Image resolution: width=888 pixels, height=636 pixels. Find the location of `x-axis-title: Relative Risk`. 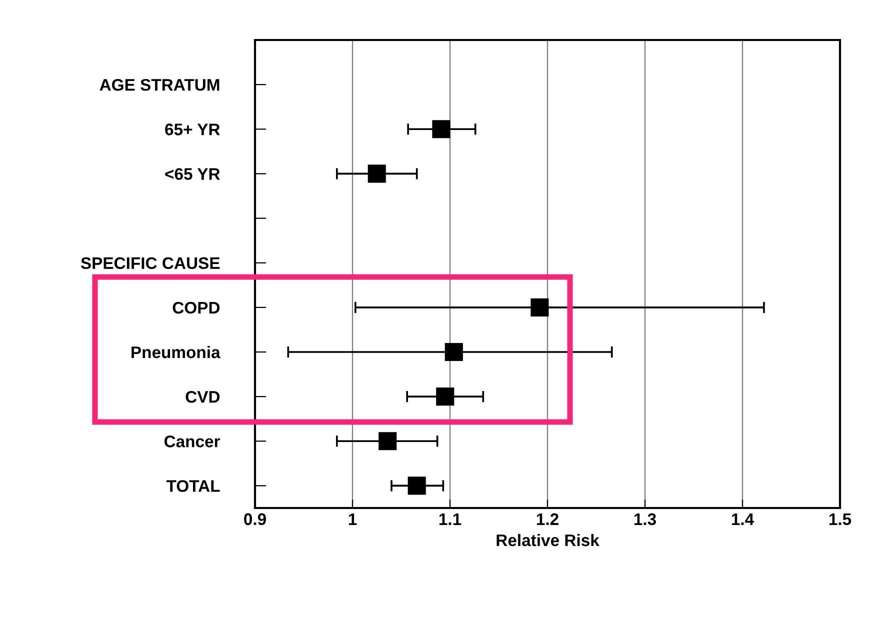

x-axis-title: Relative Risk is located at coordinates (548, 540).